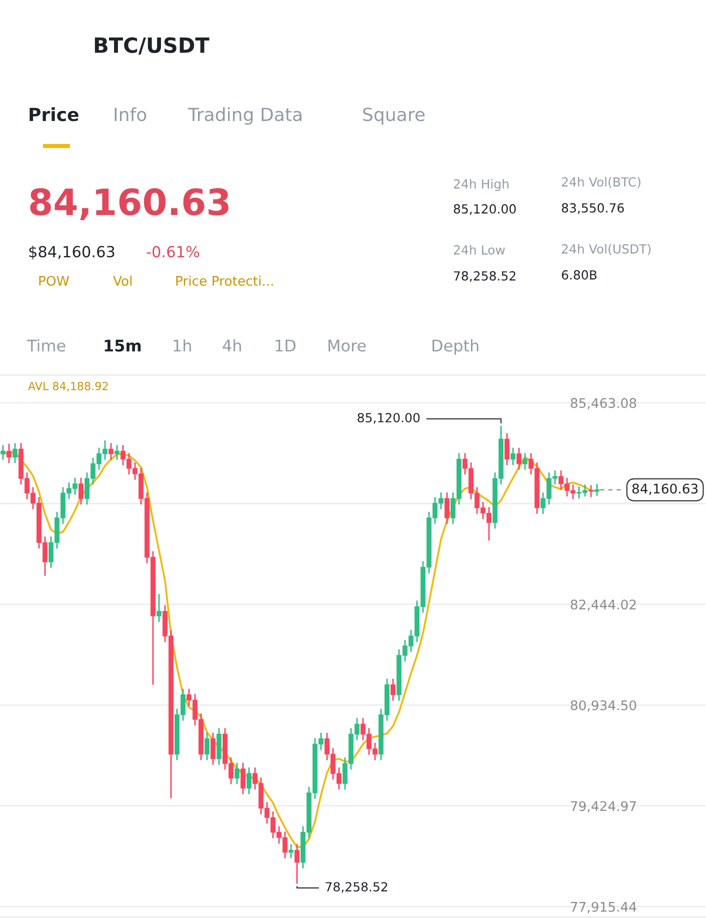  What do you see at coordinates (46, 345) in the screenshot?
I see `text: Time` at bounding box center [46, 345].